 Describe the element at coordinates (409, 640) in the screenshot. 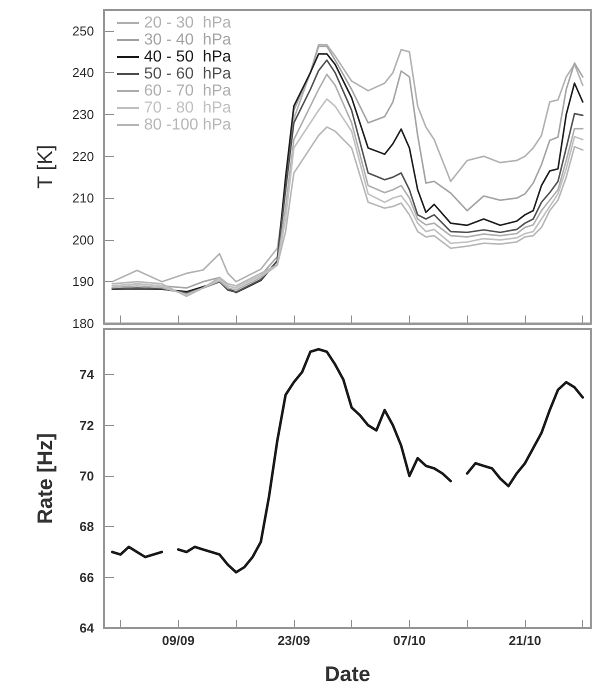

I see `x-tick-label: 07/10` at that location.